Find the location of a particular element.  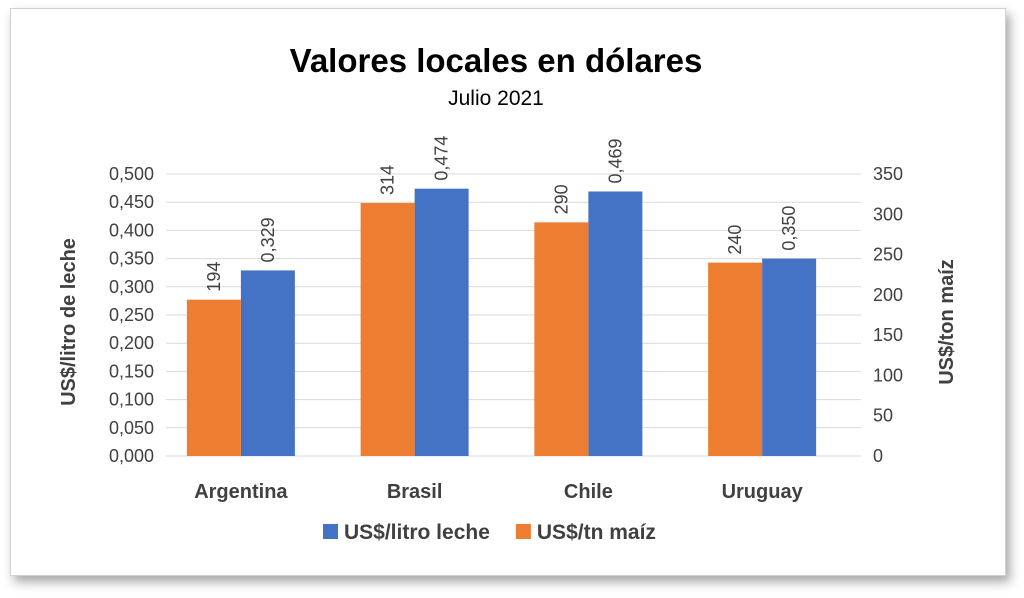

bar-leche-uruguay is located at coordinates (789, 357).